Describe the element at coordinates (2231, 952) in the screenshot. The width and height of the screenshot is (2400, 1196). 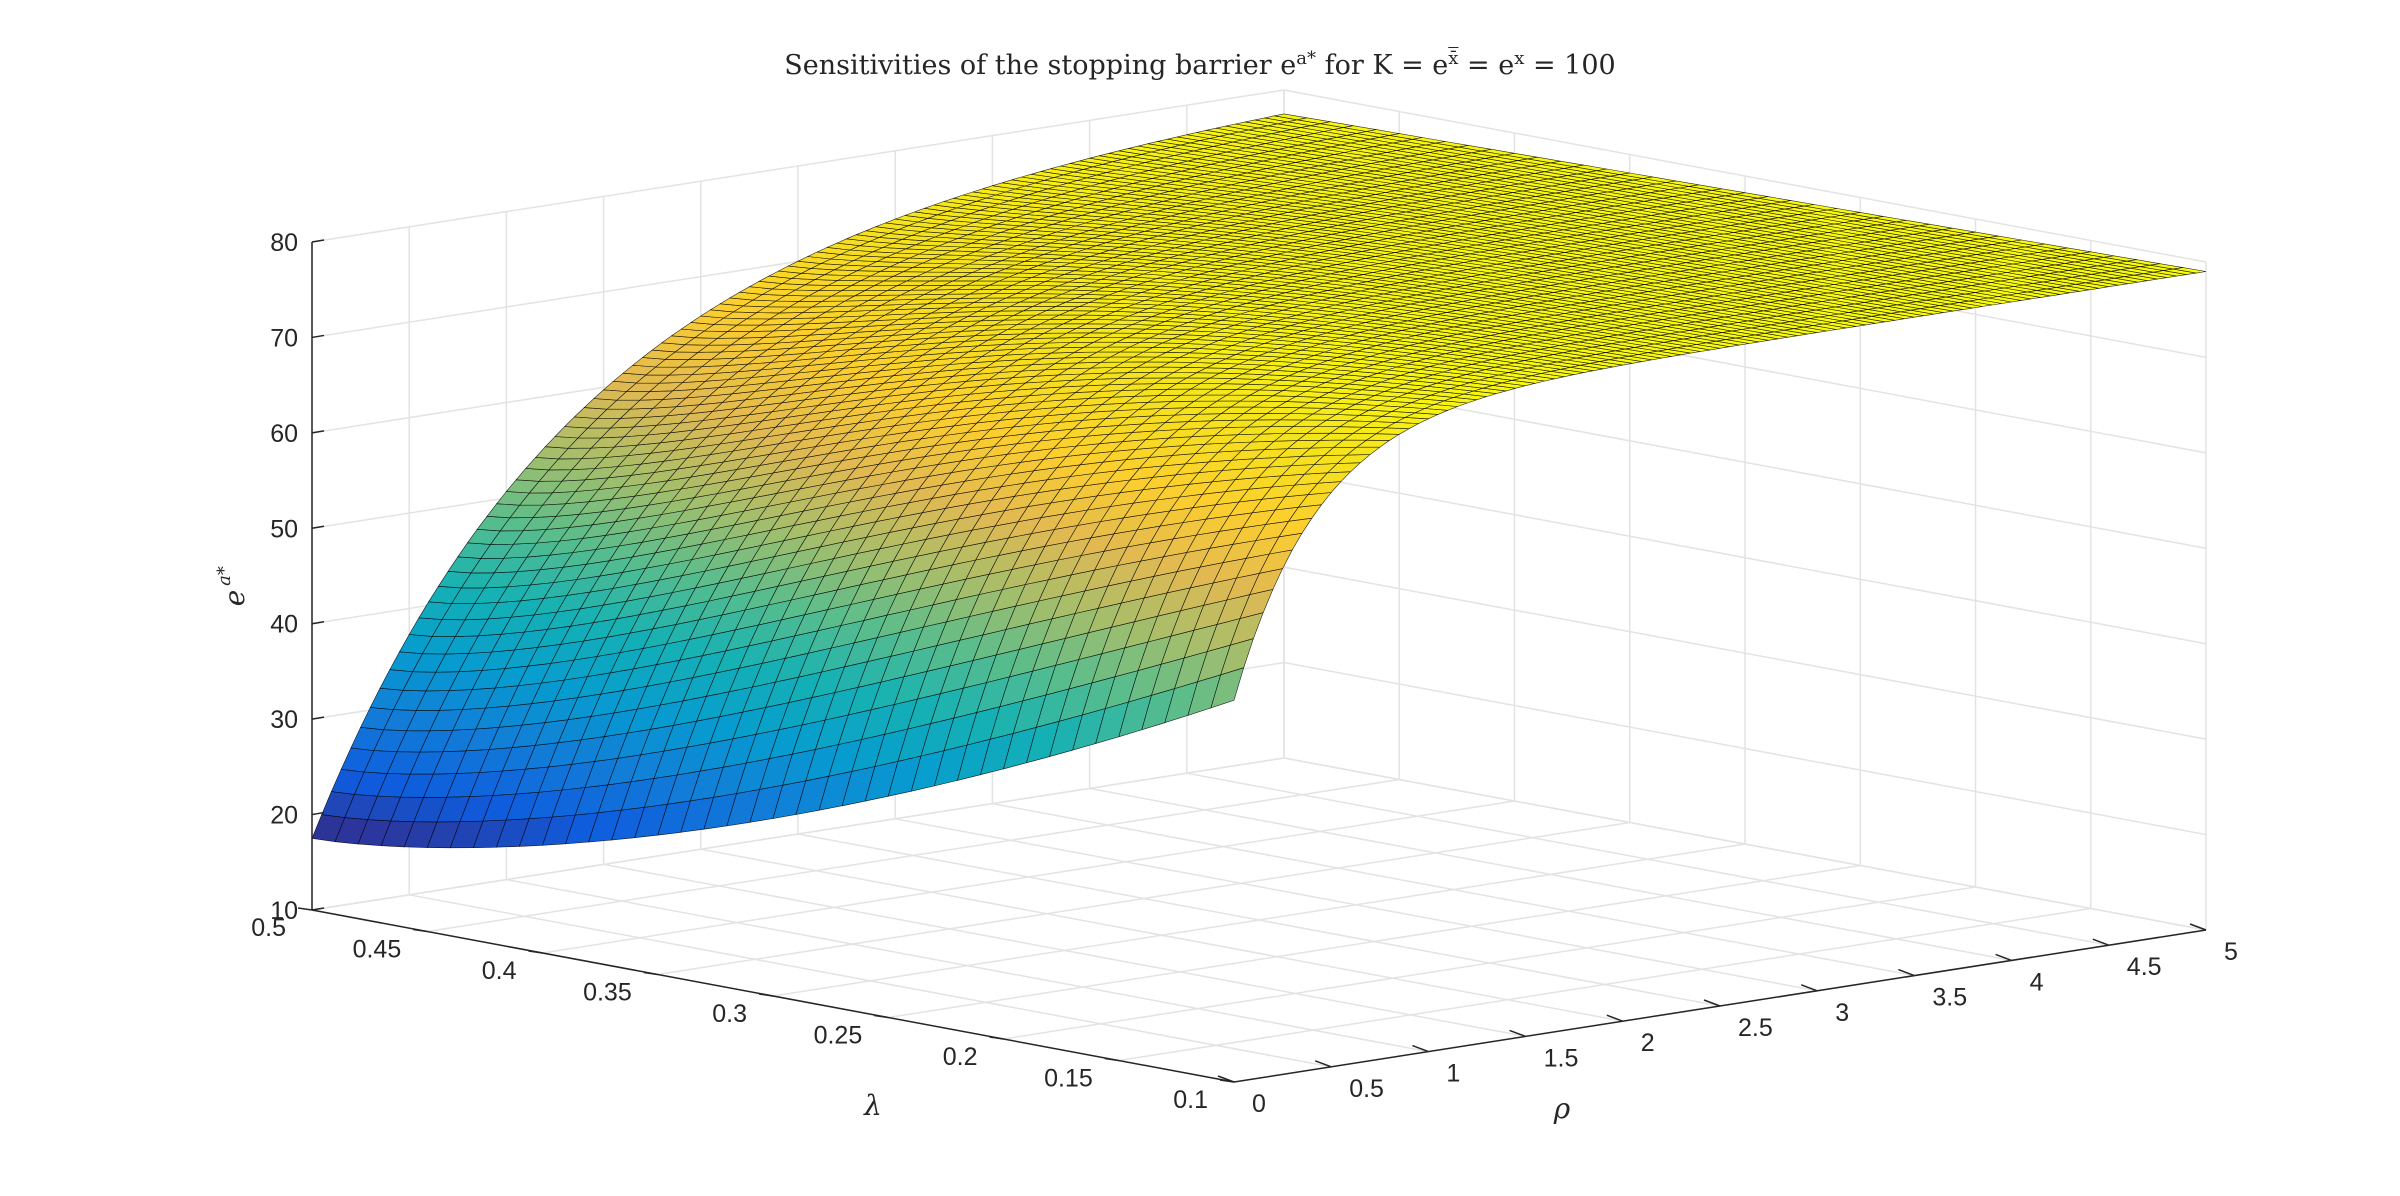
I see `y-tick-label: 5` at that location.